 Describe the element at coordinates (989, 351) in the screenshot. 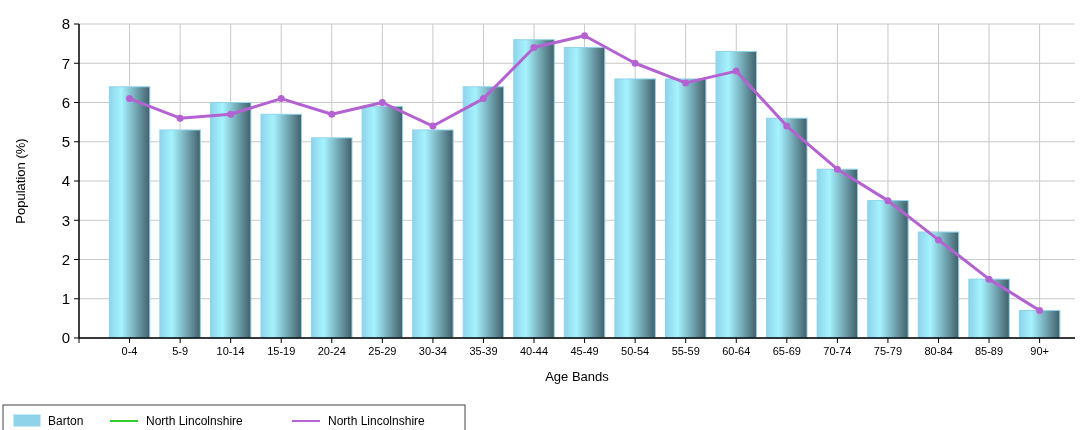

I see `x-tick-label: 85-89` at that location.